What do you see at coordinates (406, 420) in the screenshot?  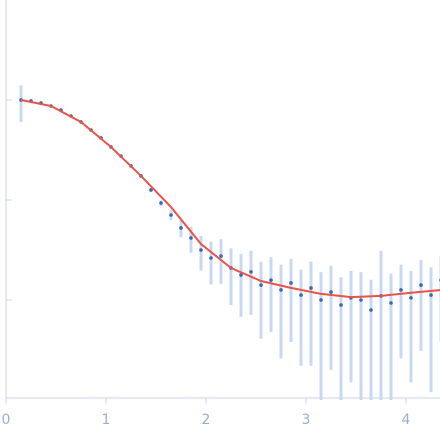 I see `x-tick-label: 4` at bounding box center [406, 420].